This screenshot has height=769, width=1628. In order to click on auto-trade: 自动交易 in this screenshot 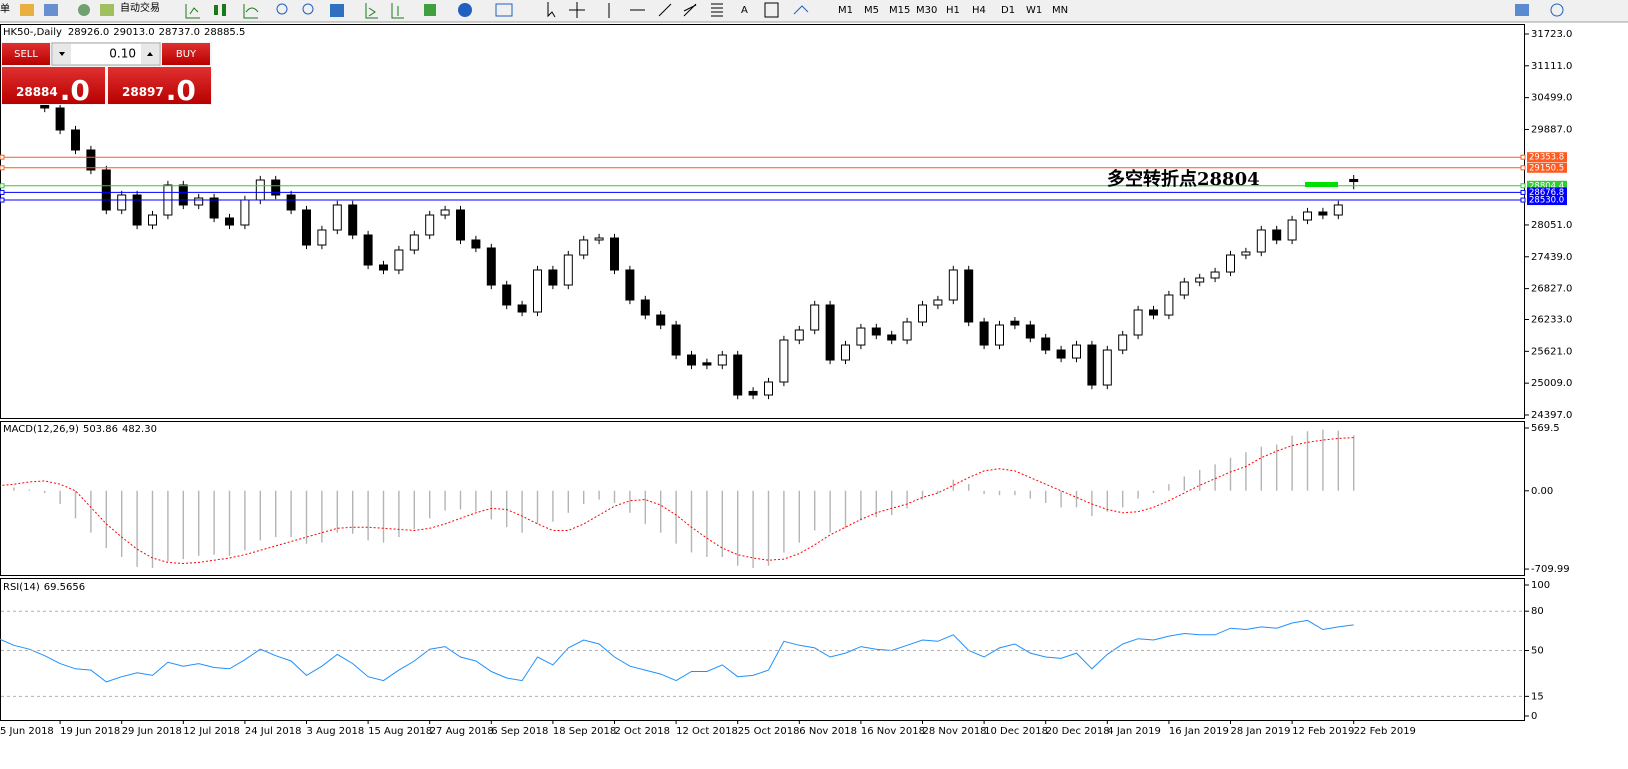, I will do `click(140, 7)`.